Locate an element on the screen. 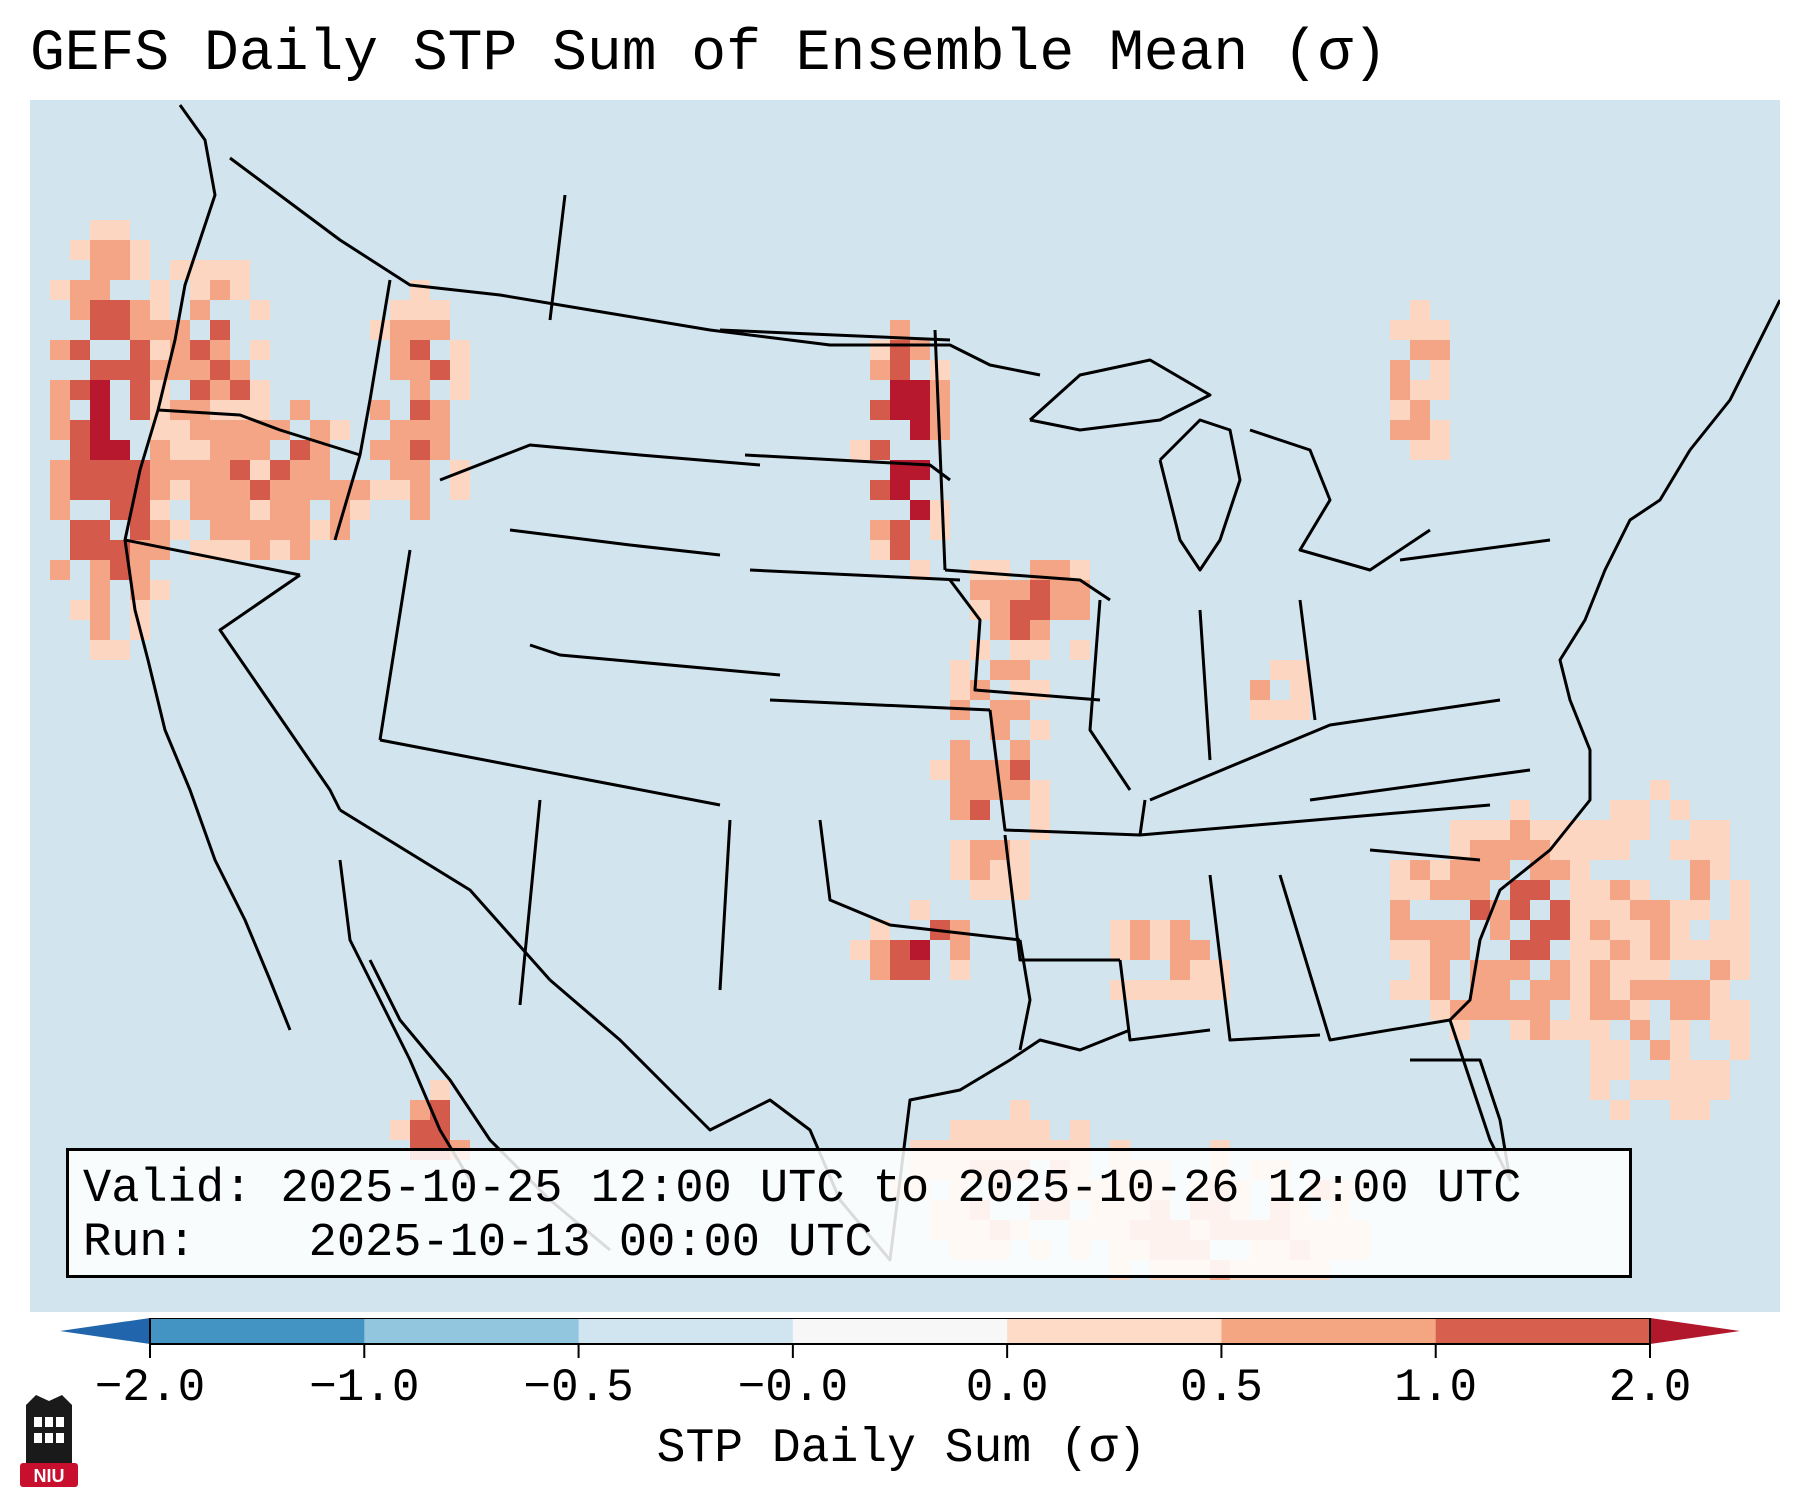  run-label: Run: is located at coordinates (139, 1243).